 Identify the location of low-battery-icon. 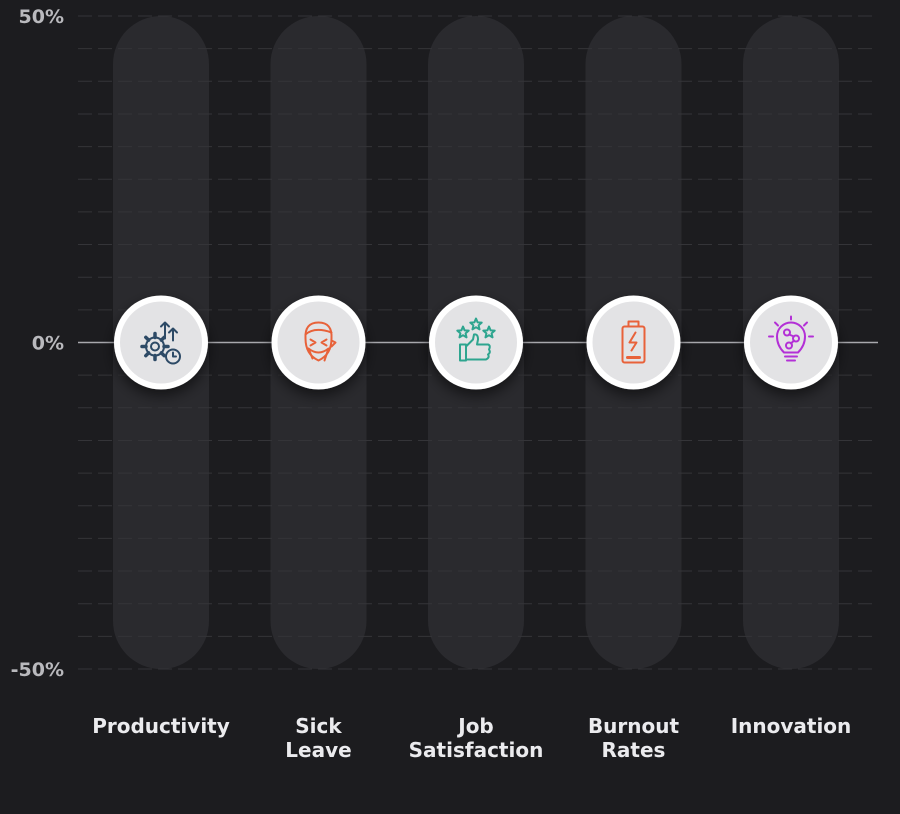
(633, 342).